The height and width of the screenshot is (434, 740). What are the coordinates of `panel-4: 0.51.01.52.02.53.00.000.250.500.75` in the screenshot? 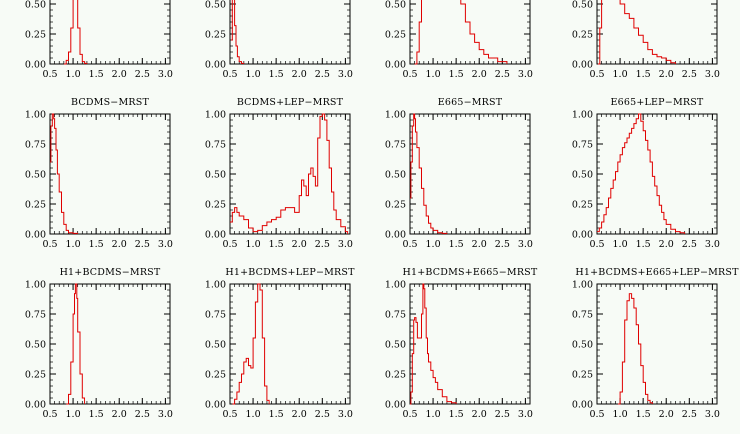 It's located at (646, 40).